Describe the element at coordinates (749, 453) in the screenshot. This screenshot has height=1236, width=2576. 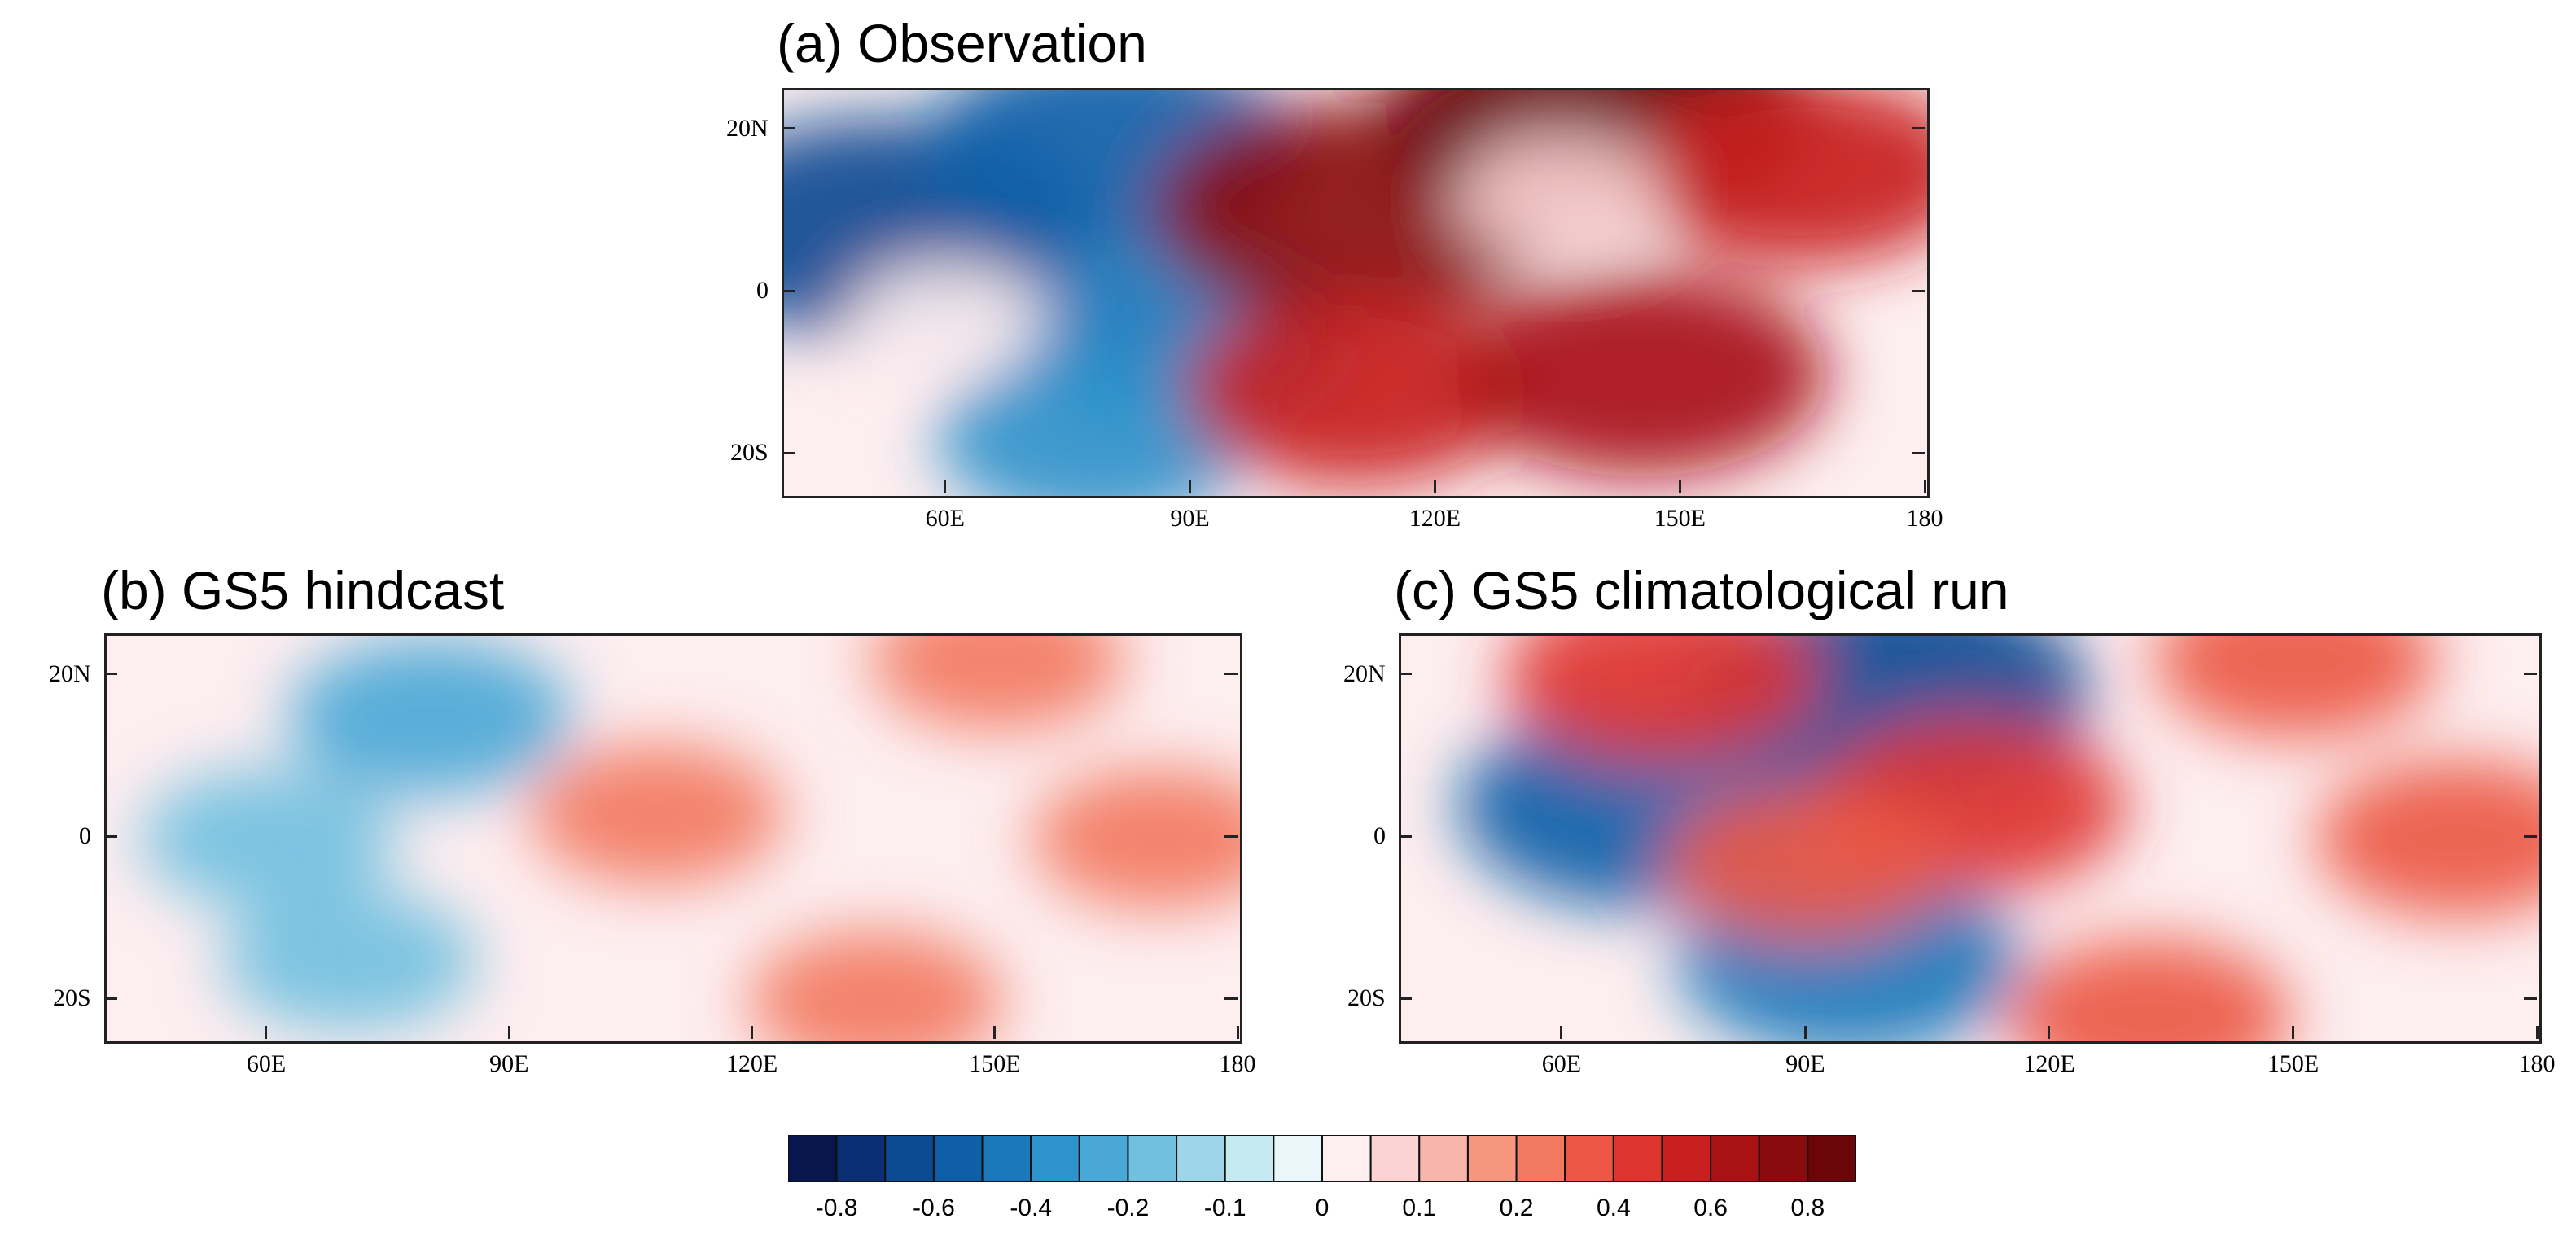
I see `y-tick-label: 20S` at that location.